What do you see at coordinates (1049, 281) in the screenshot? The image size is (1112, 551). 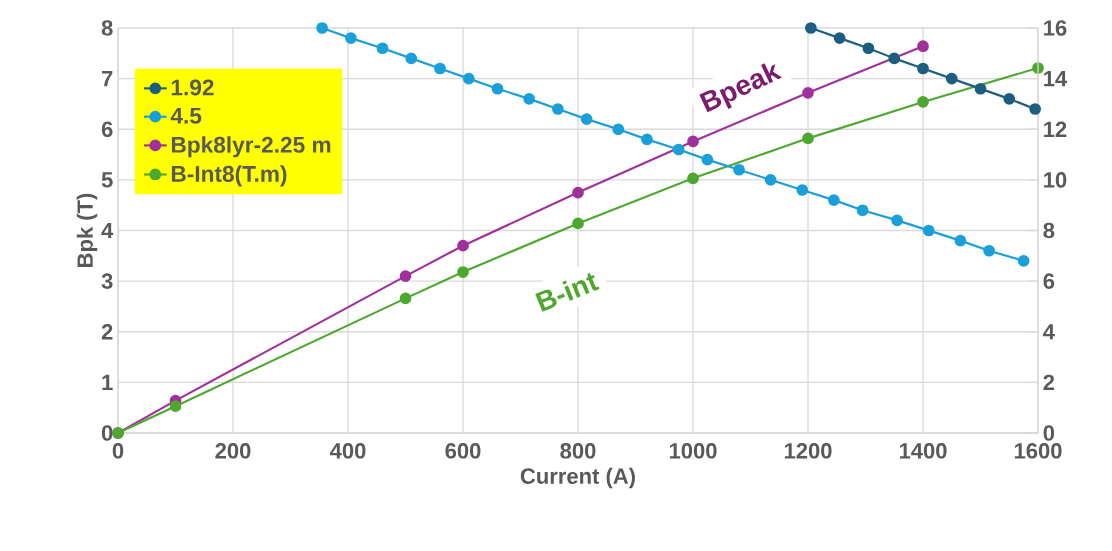 I see `y2-tick-label: 6` at bounding box center [1049, 281].